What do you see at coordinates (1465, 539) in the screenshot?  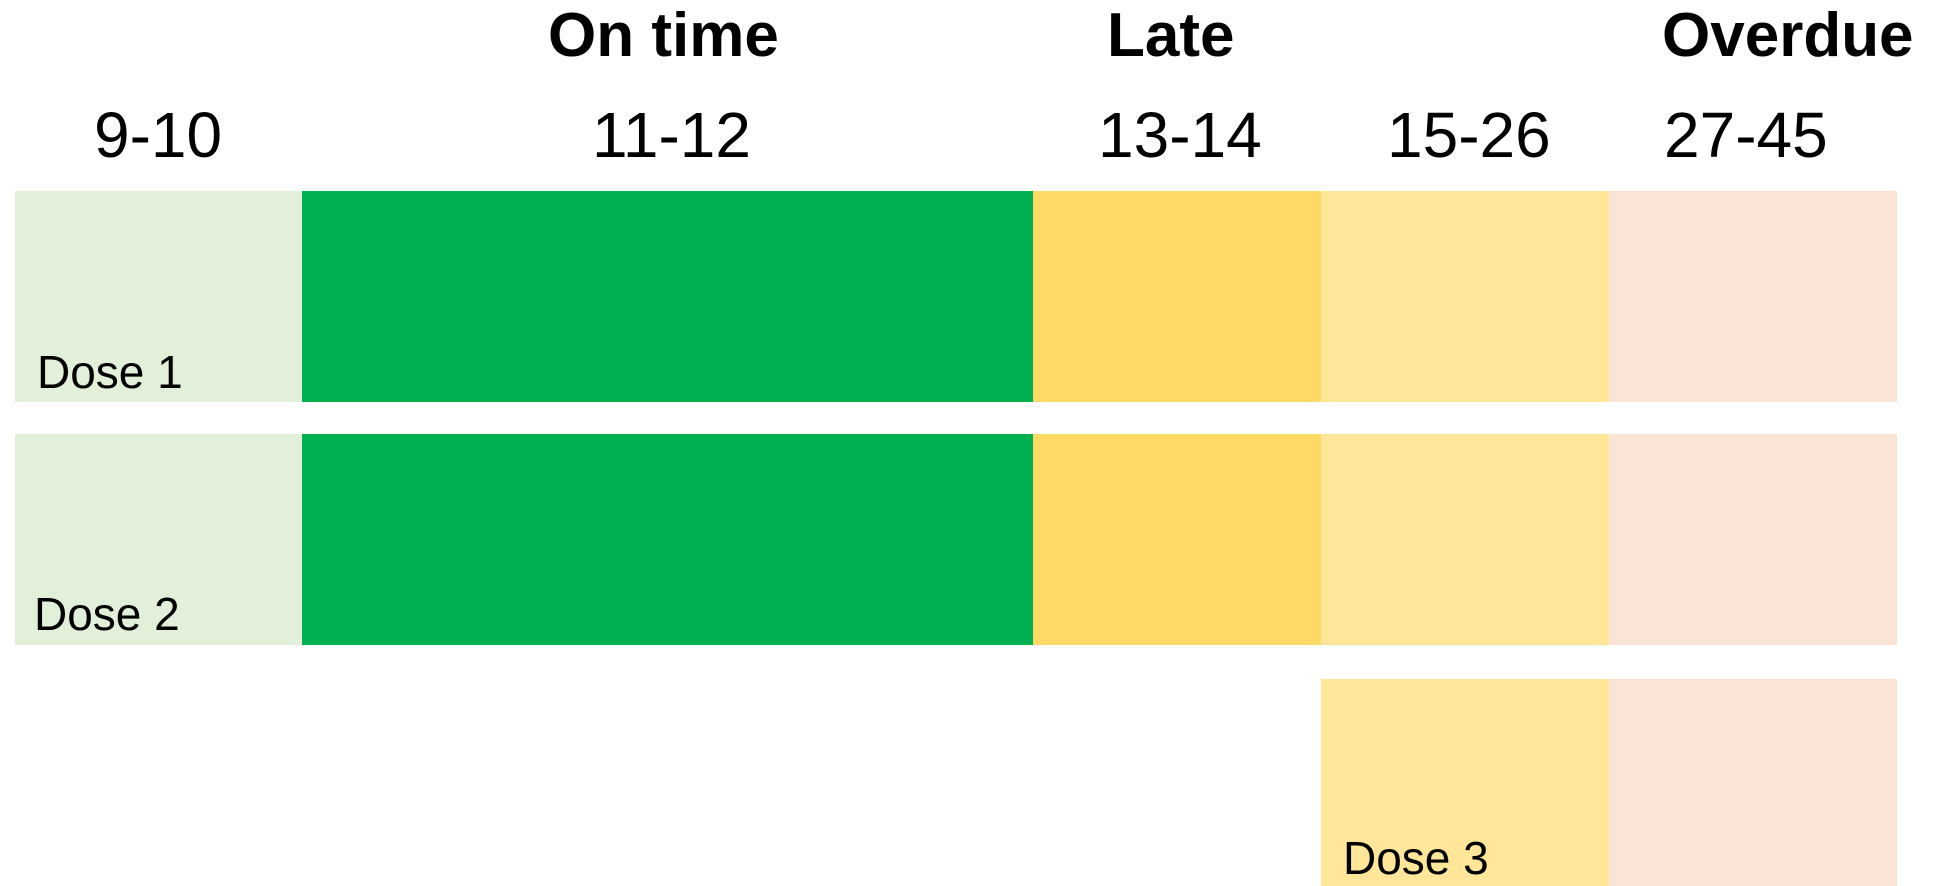 I see `dose-2-segment-late-light` at bounding box center [1465, 539].